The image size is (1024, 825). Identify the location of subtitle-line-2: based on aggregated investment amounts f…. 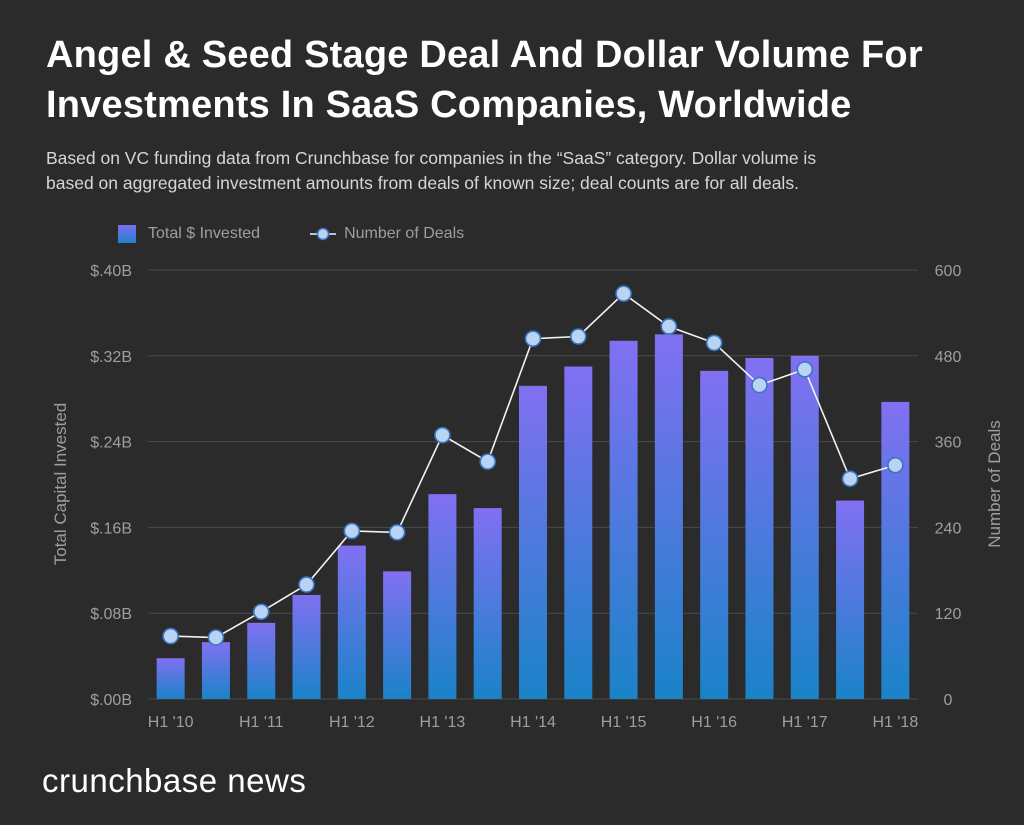
(422, 183).